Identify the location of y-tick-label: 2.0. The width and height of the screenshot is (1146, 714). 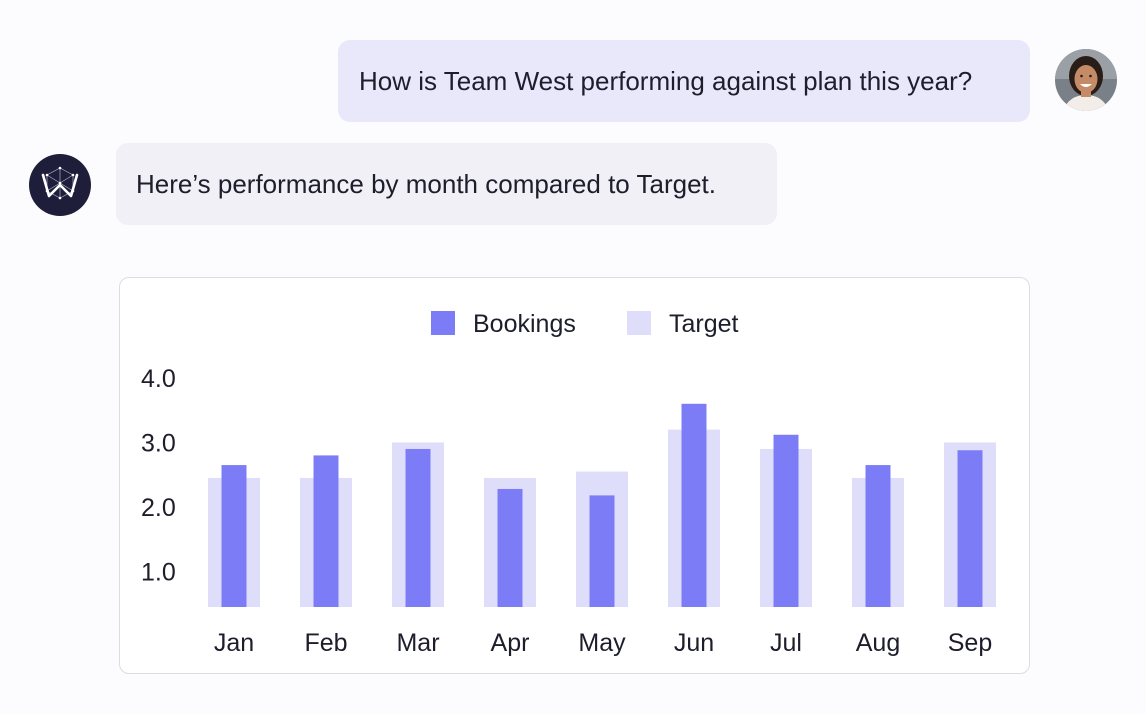
(158, 508).